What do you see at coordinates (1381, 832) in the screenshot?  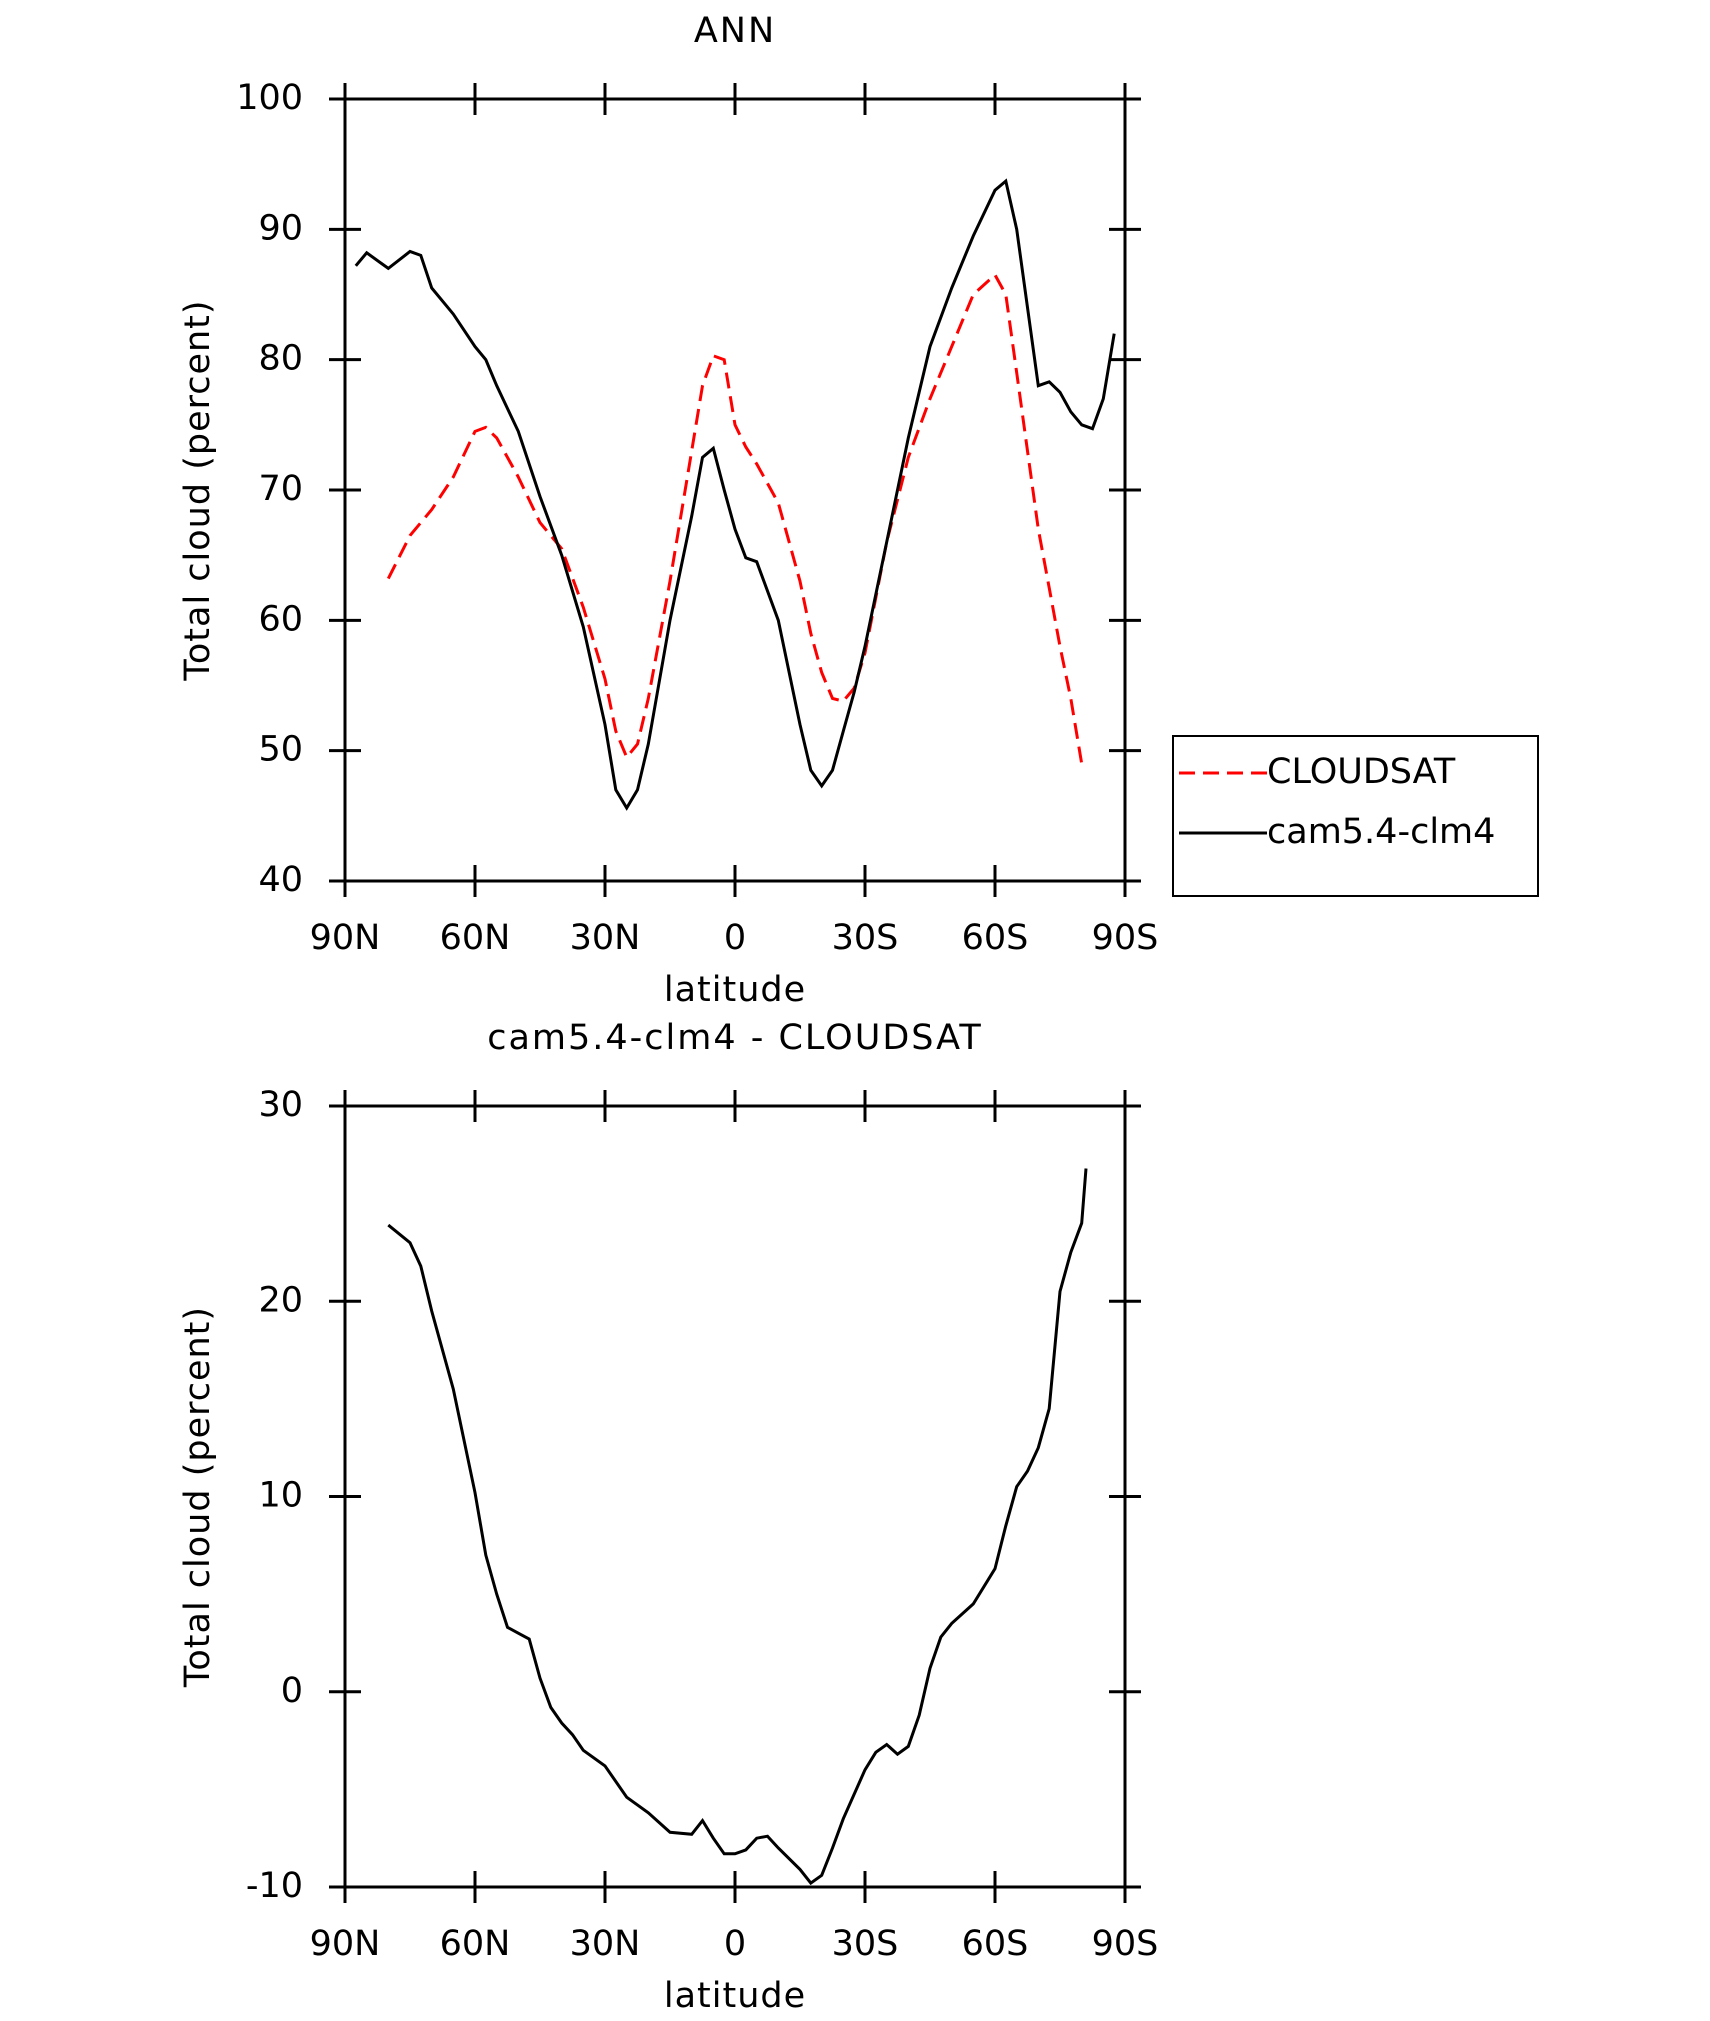 I see `legend-label: cam5.4-clm4` at bounding box center [1381, 832].